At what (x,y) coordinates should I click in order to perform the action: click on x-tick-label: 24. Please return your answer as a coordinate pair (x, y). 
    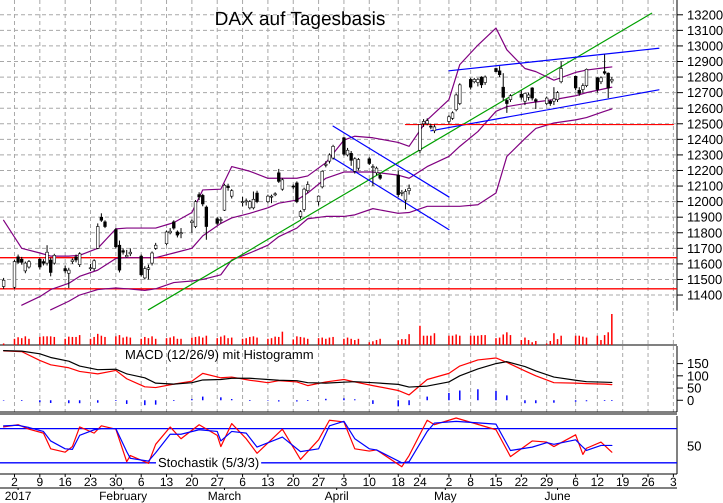
    Looking at the image, I should click on (420, 482).